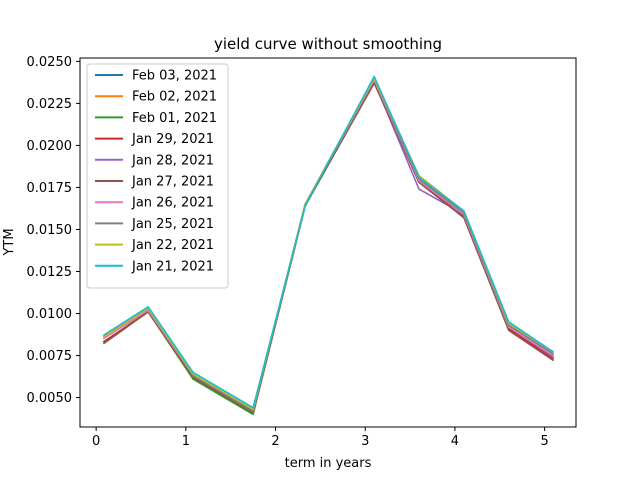  I want to click on x-tick-label: 5, so click(544, 441).